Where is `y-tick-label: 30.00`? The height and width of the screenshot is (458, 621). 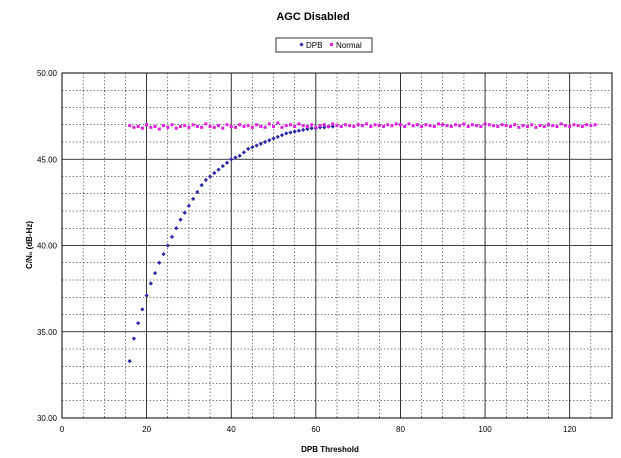
y-tick-label: 30.00 is located at coordinates (47, 418).